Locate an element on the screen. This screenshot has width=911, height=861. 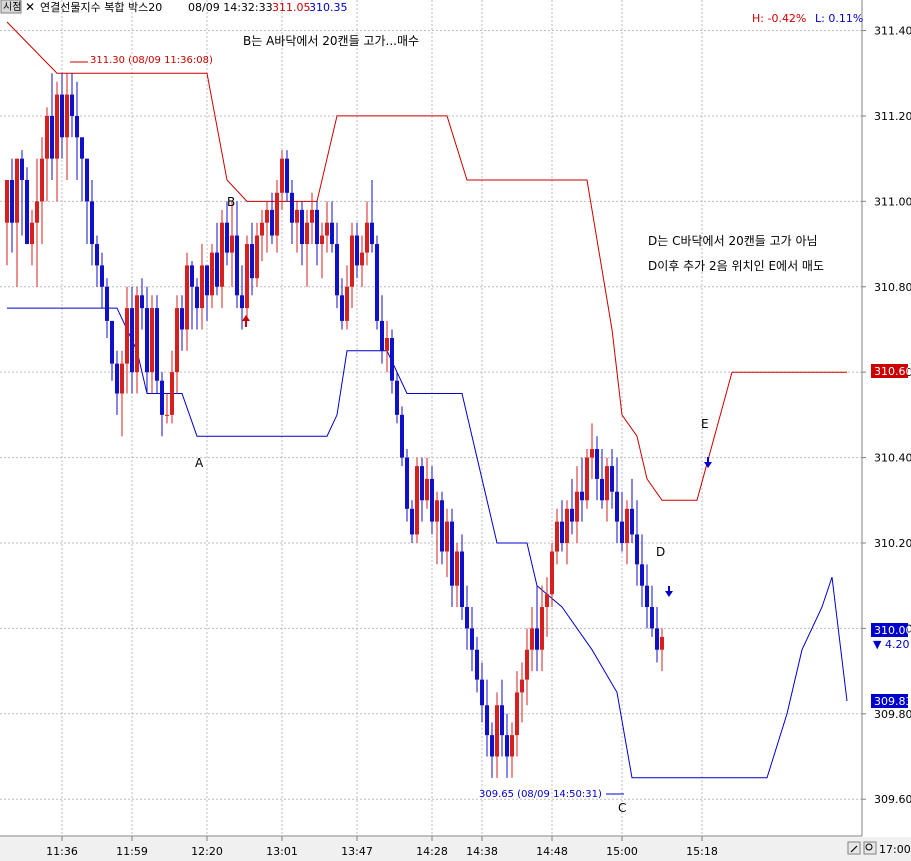
y-tick-label: 311.20 is located at coordinates (892, 116).